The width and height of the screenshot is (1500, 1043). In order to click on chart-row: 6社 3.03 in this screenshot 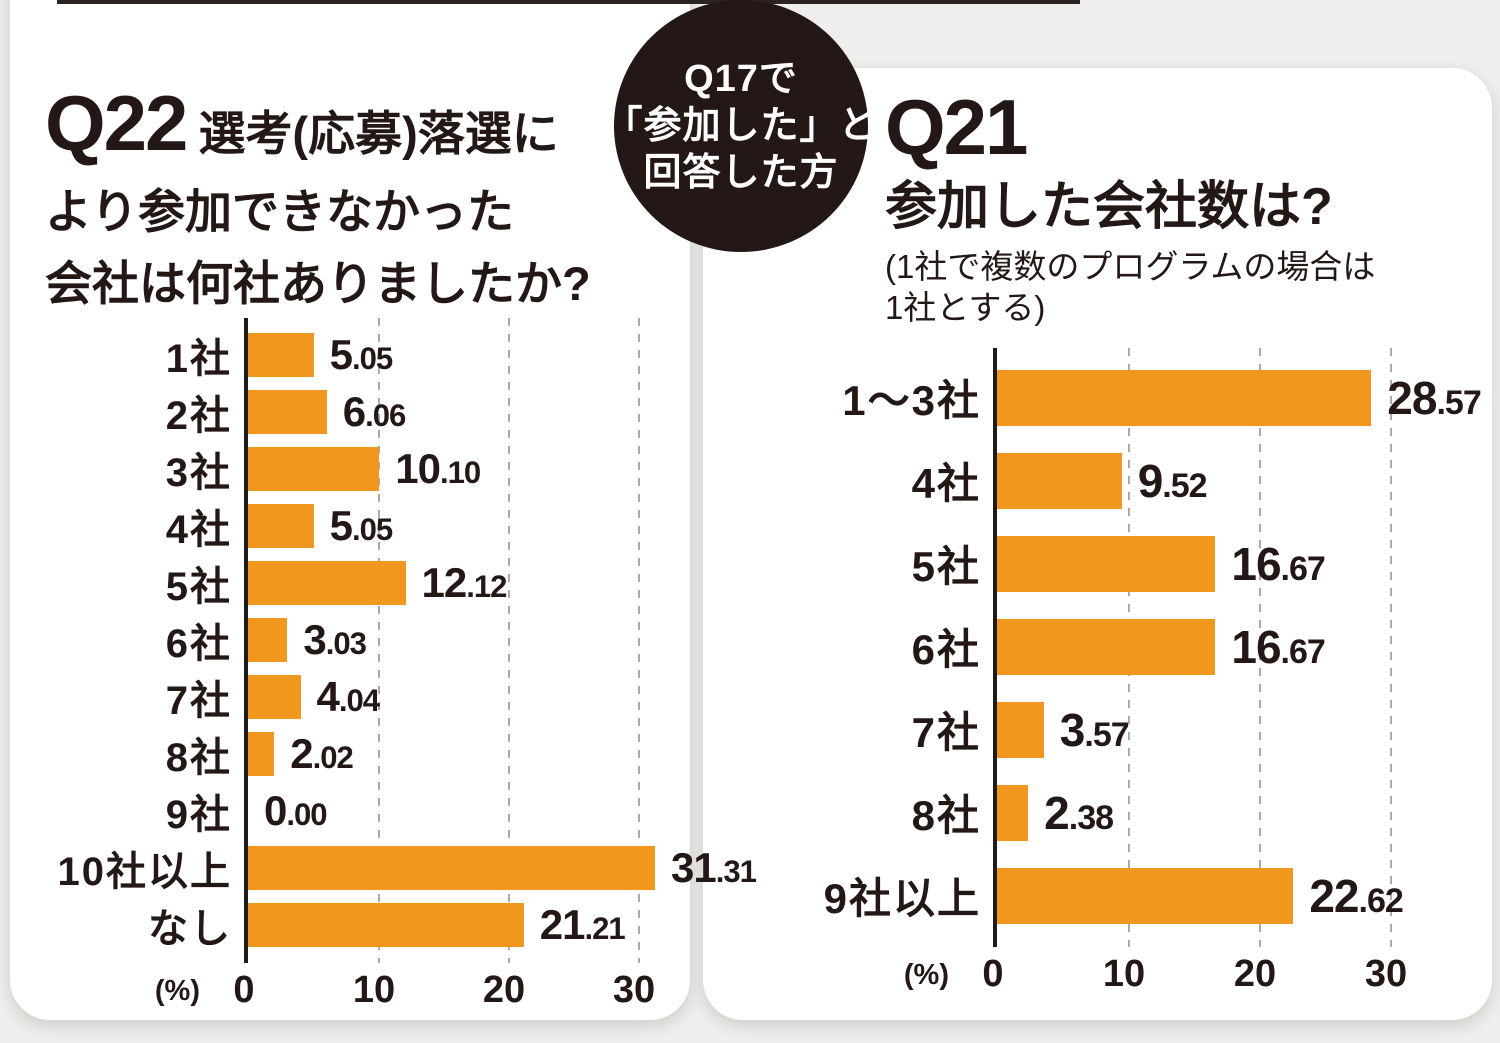, I will do `click(427, 639)`.